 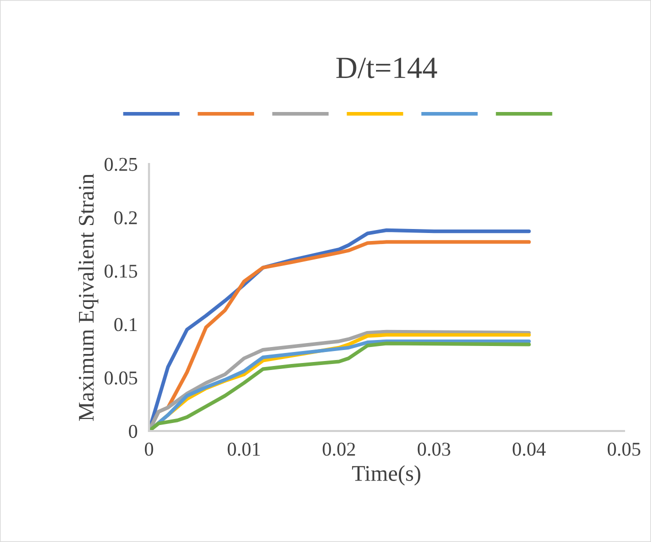 What do you see at coordinates (434, 449) in the screenshot?
I see `x-tick-label: 0.03` at bounding box center [434, 449].